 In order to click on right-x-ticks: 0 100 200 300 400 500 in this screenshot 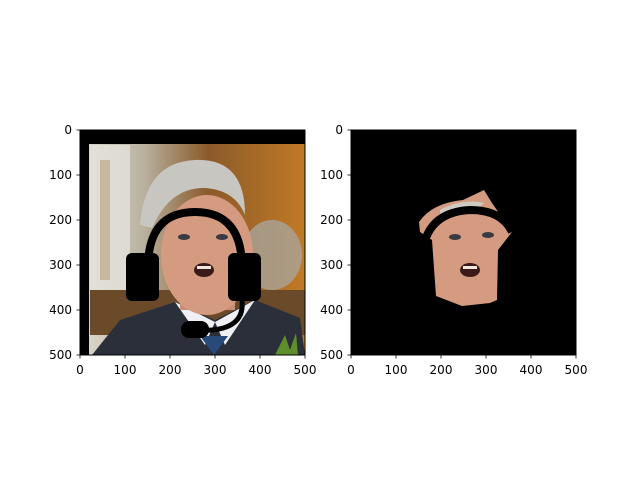, I will do `click(467, 366)`.